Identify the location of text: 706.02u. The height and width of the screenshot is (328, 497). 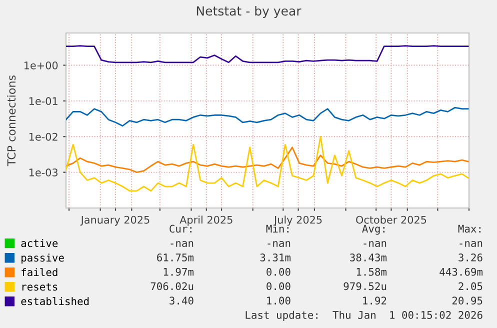
(172, 286).